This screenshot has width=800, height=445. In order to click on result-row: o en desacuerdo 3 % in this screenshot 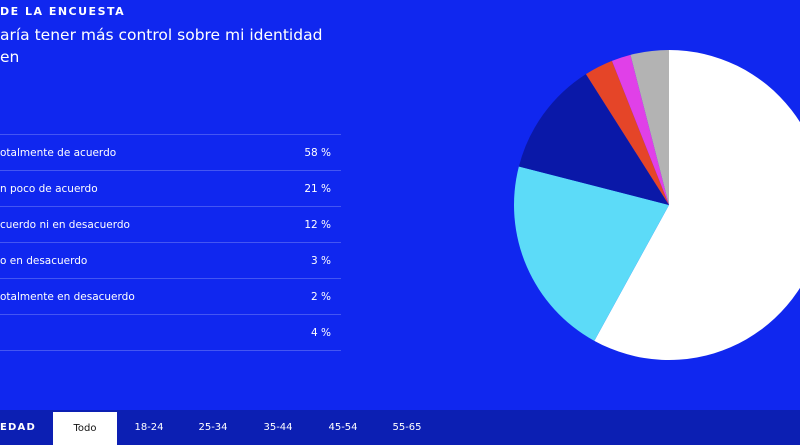, I will do `click(170, 261)`.